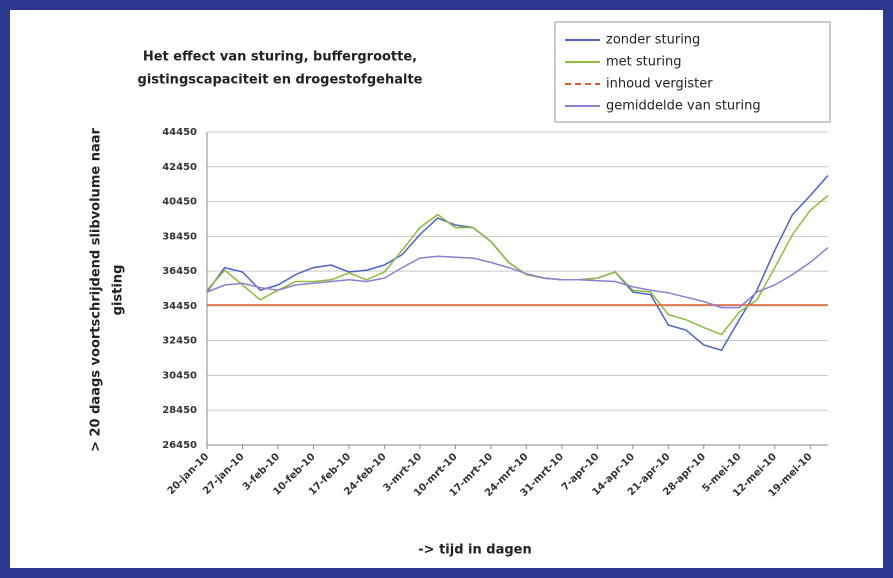 The height and width of the screenshot is (578, 893). I want to click on y-tick-label: 36450, so click(179, 271).